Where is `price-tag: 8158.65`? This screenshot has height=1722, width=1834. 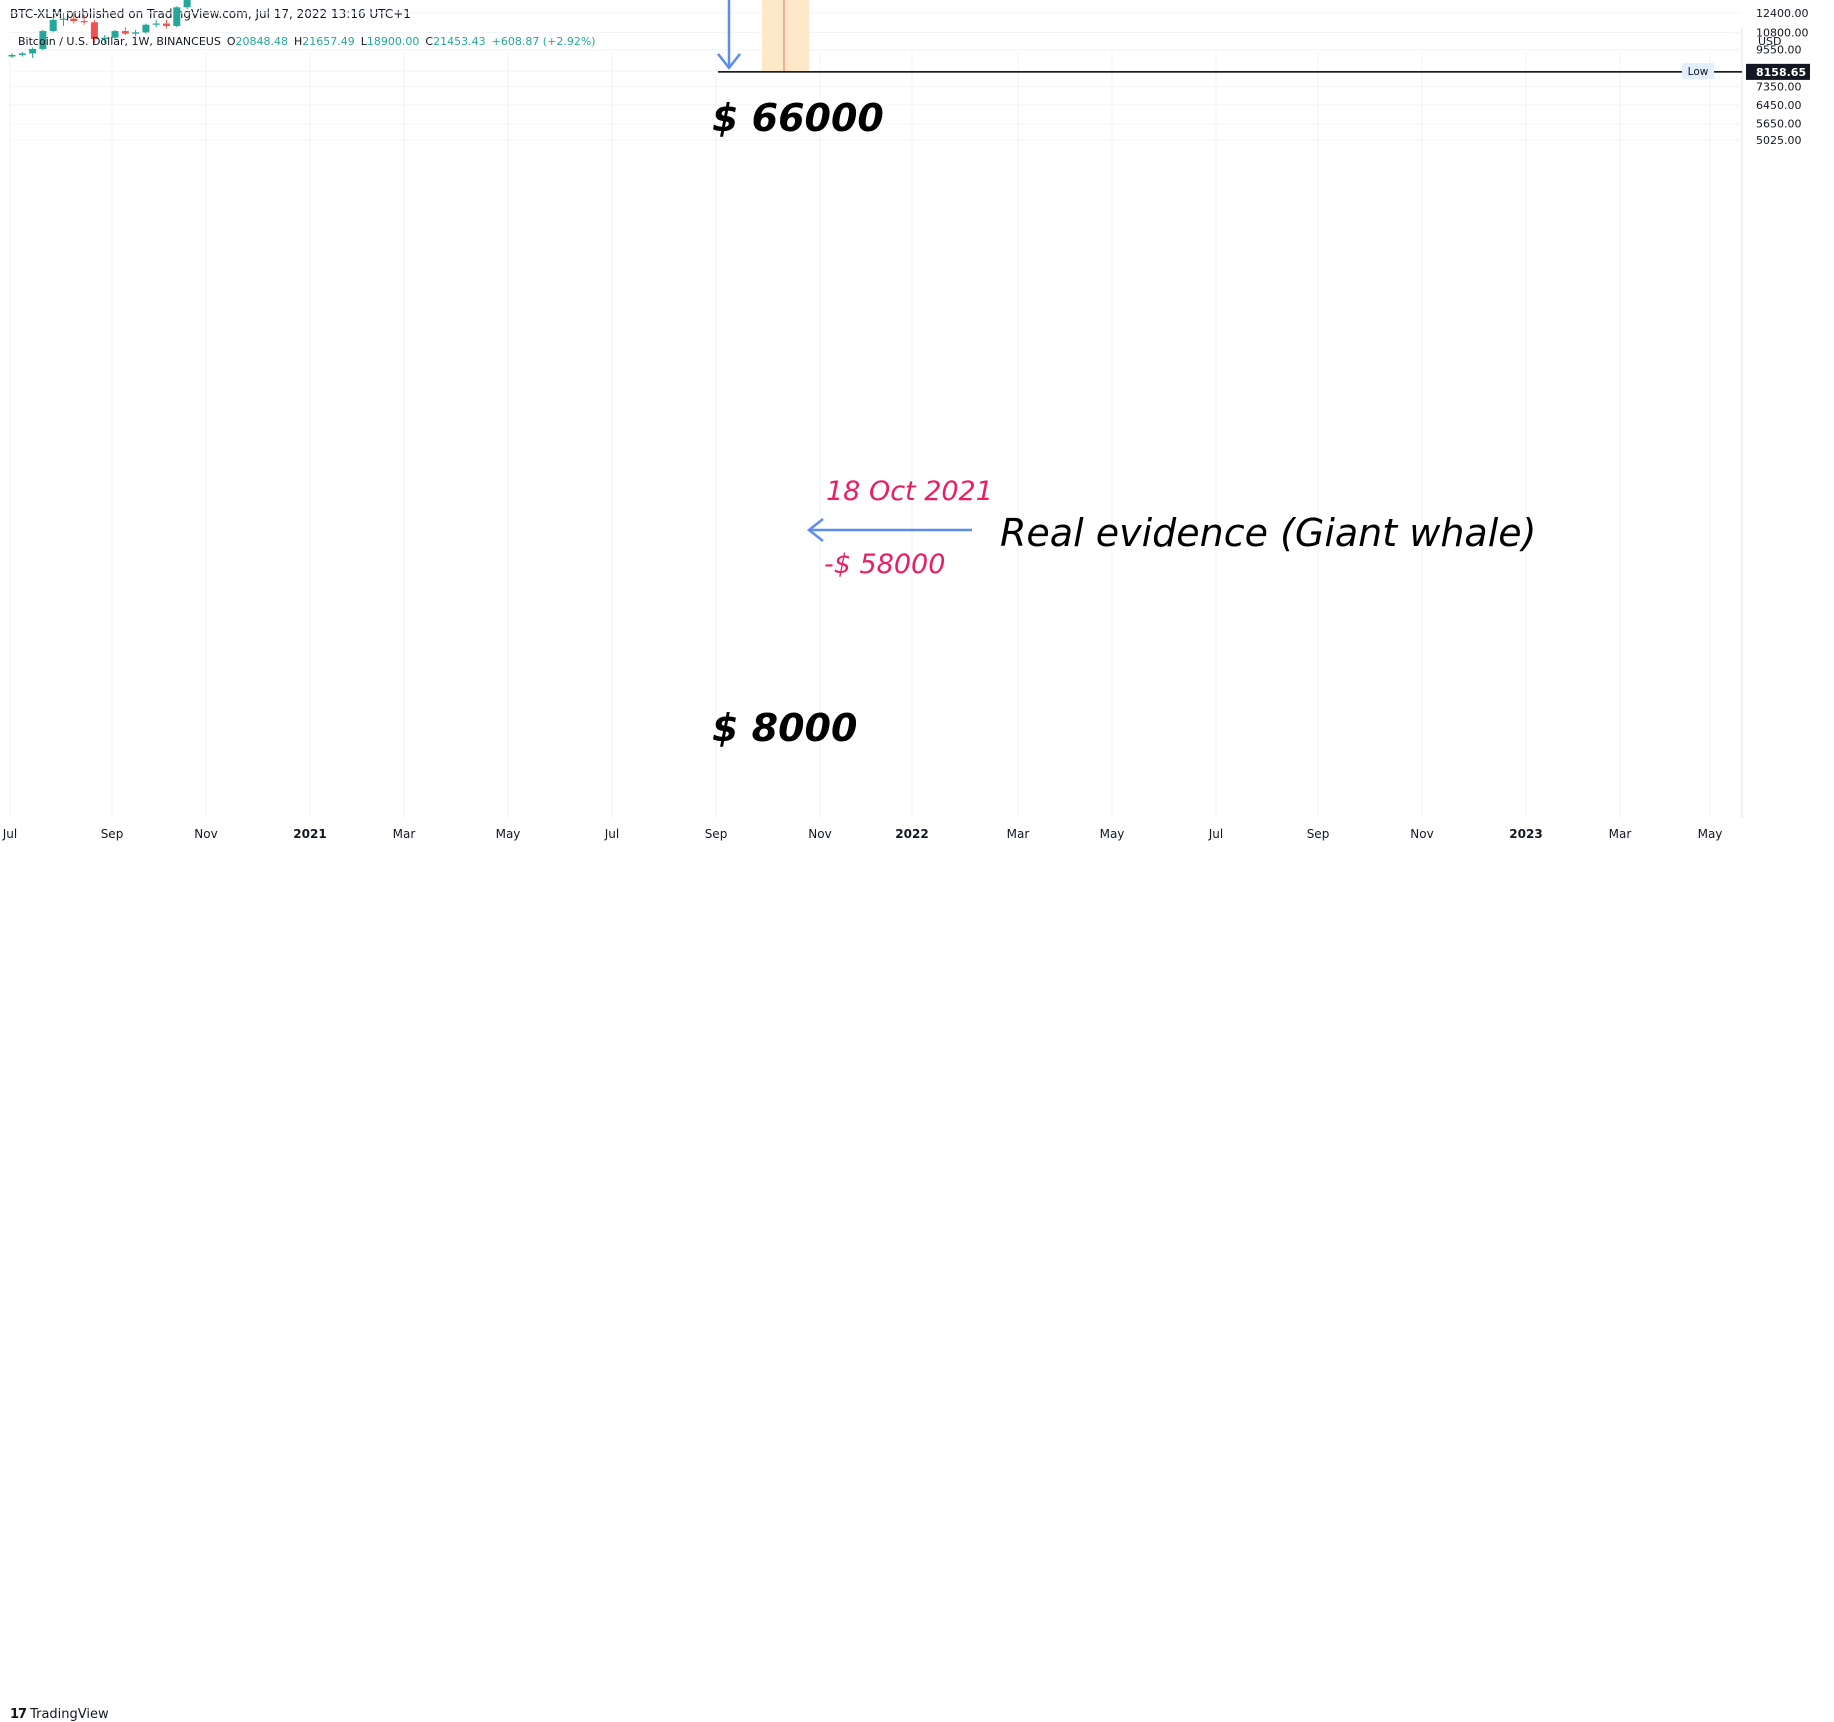
price-tag: 8158.65 is located at coordinates (1778, 71).